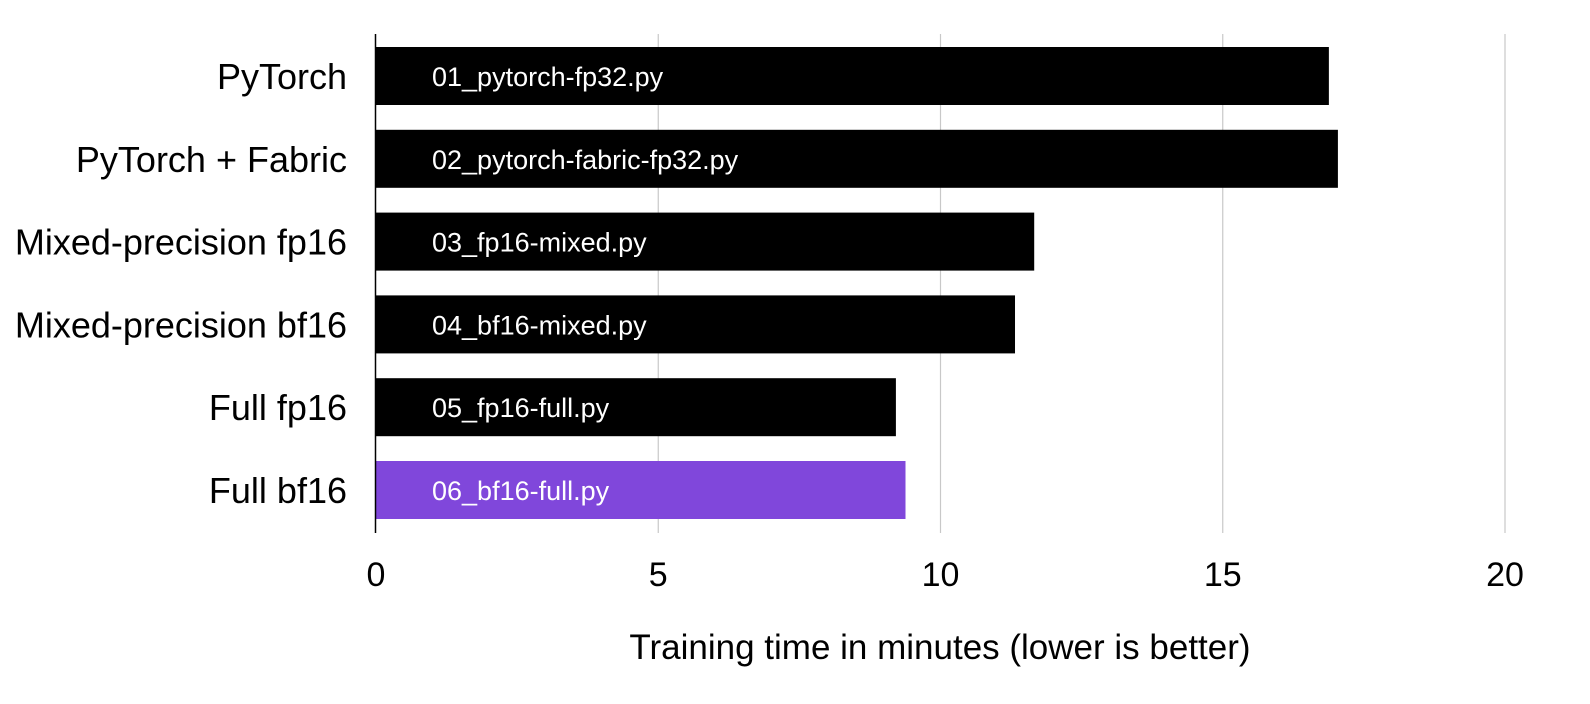 The image size is (1590, 704). What do you see at coordinates (539, 243) in the screenshot?
I see `bar-label-3: 03_fp16-mixed.py` at bounding box center [539, 243].